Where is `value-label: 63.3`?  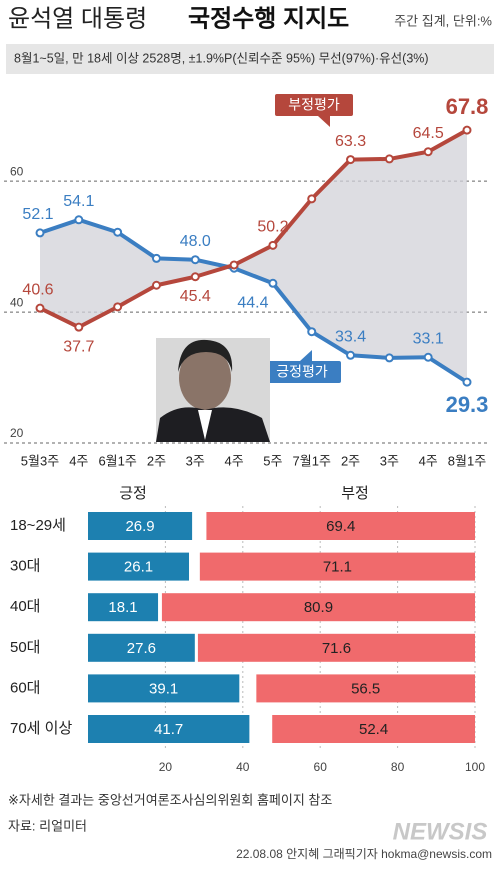
value-label: 63.3 is located at coordinates (350, 141).